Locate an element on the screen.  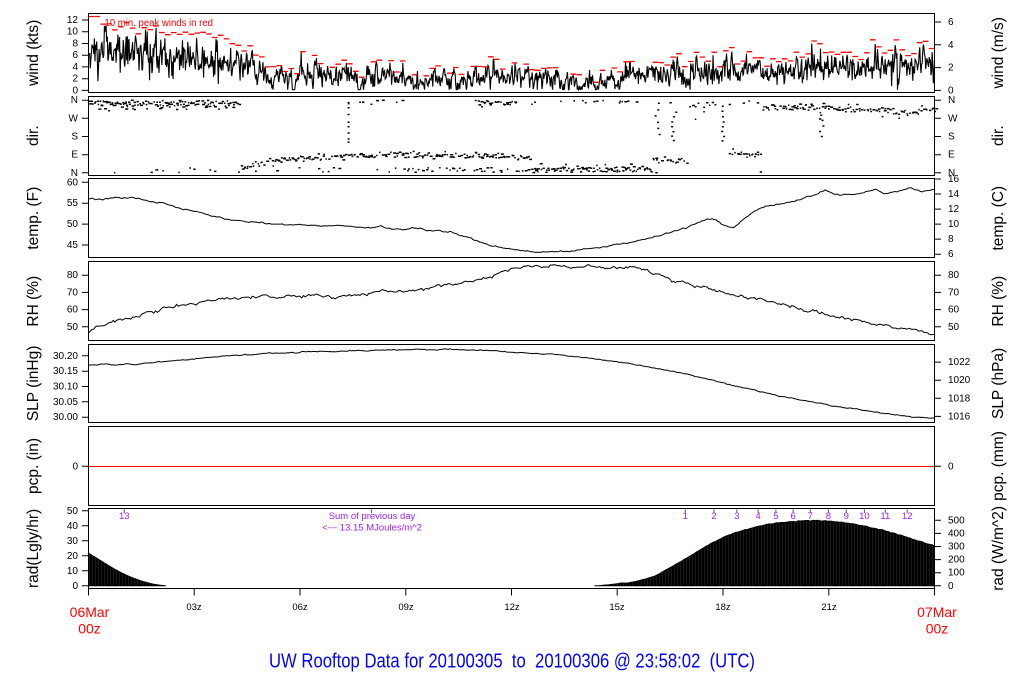
svg-text: 30.20 is located at coordinates (65, 356).